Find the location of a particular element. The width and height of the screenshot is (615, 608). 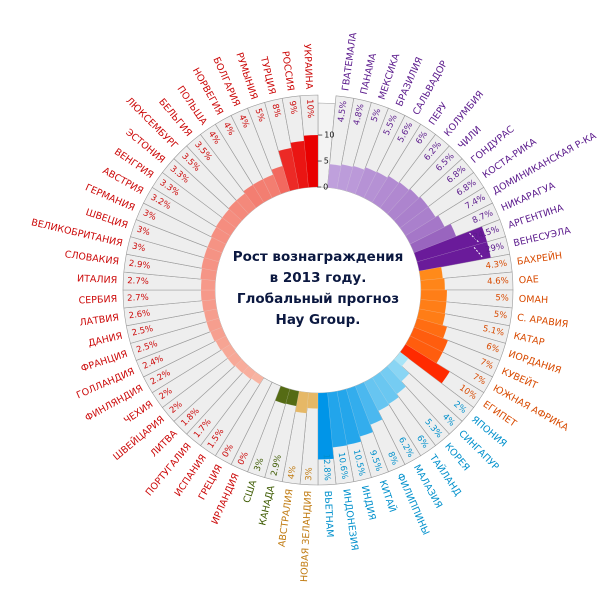

country-label: С. АРАВИЯ is located at coordinates (542, 321).